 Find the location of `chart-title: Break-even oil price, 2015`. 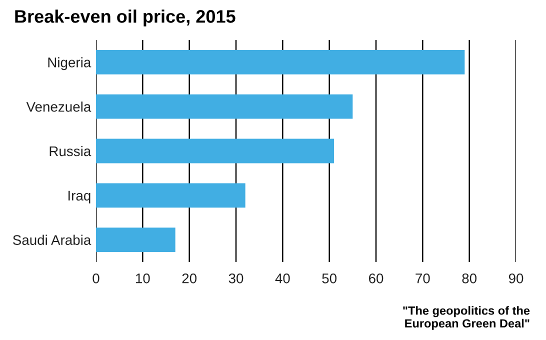

chart-title: Break-even oil price, 2015 is located at coordinates (125, 18).